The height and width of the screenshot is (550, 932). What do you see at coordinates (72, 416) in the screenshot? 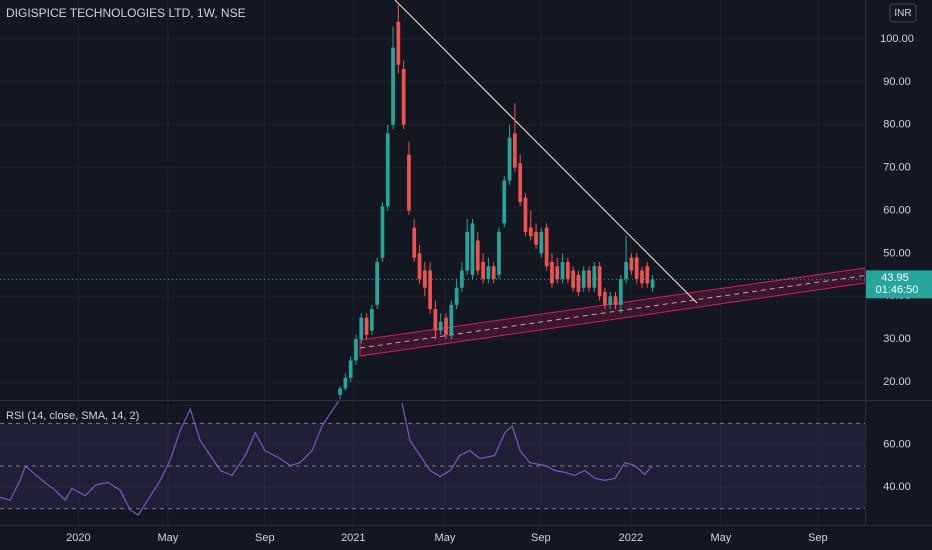
I see `rsi-title: RSI (14, close, SMA, 14, 2)` at bounding box center [72, 416].